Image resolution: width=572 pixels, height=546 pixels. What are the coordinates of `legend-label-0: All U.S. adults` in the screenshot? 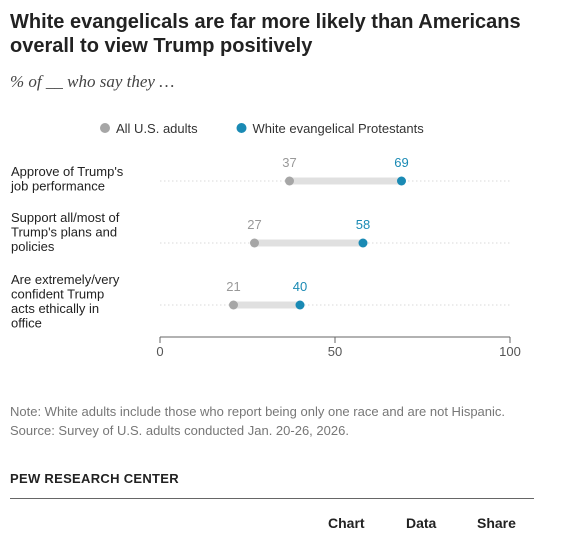 It's located at (157, 128).